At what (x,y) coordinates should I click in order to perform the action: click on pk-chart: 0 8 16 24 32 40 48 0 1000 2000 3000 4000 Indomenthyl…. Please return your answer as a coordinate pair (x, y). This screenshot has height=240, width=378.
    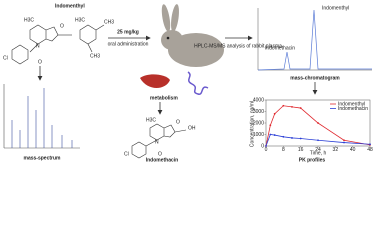
    Looking at the image, I should click on (313, 125).